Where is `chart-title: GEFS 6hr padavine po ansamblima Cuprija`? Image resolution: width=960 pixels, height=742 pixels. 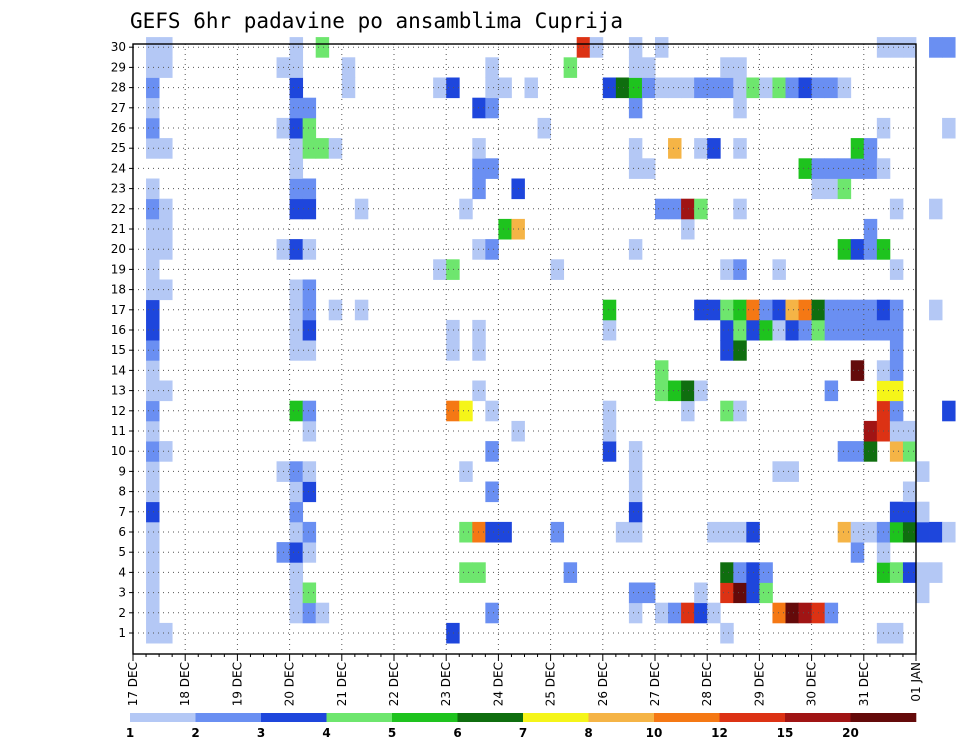 chart-title: GEFS 6hr padavine po ansamblima Cuprija is located at coordinates (376, 21).